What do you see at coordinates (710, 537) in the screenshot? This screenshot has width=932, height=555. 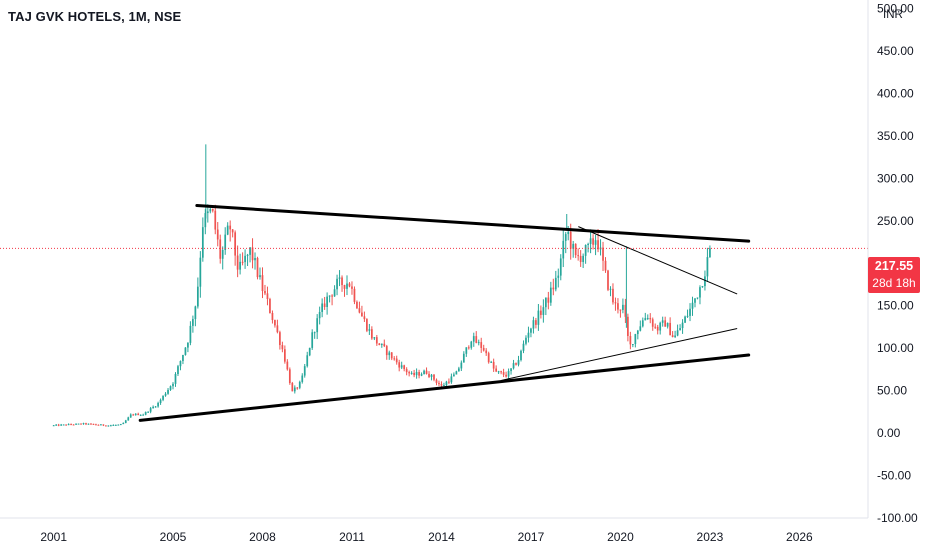 I see `x-tick-label: 2023` at bounding box center [710, 537].